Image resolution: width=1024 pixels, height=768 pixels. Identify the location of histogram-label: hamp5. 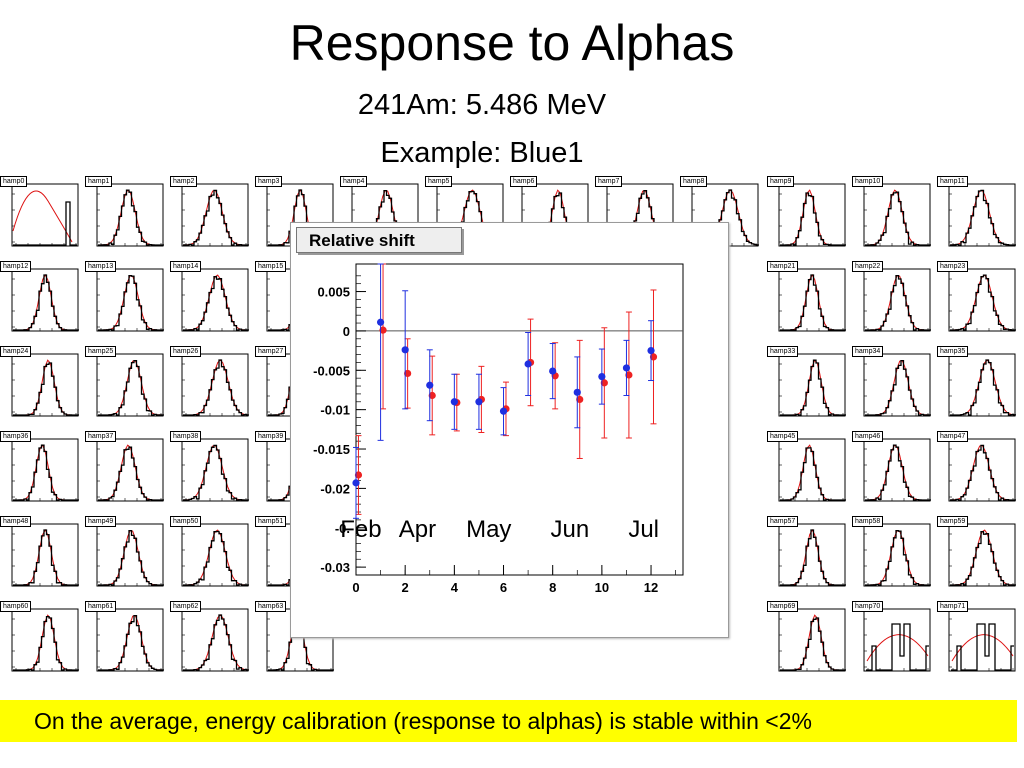
(439, 181).